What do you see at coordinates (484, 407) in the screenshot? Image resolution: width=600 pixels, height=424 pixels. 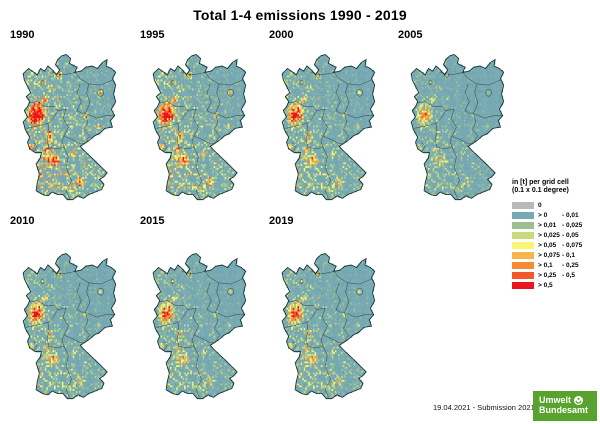 I see `submission-note: 19.04.2021 - Submission 2021` at bounding box center [484, 407].